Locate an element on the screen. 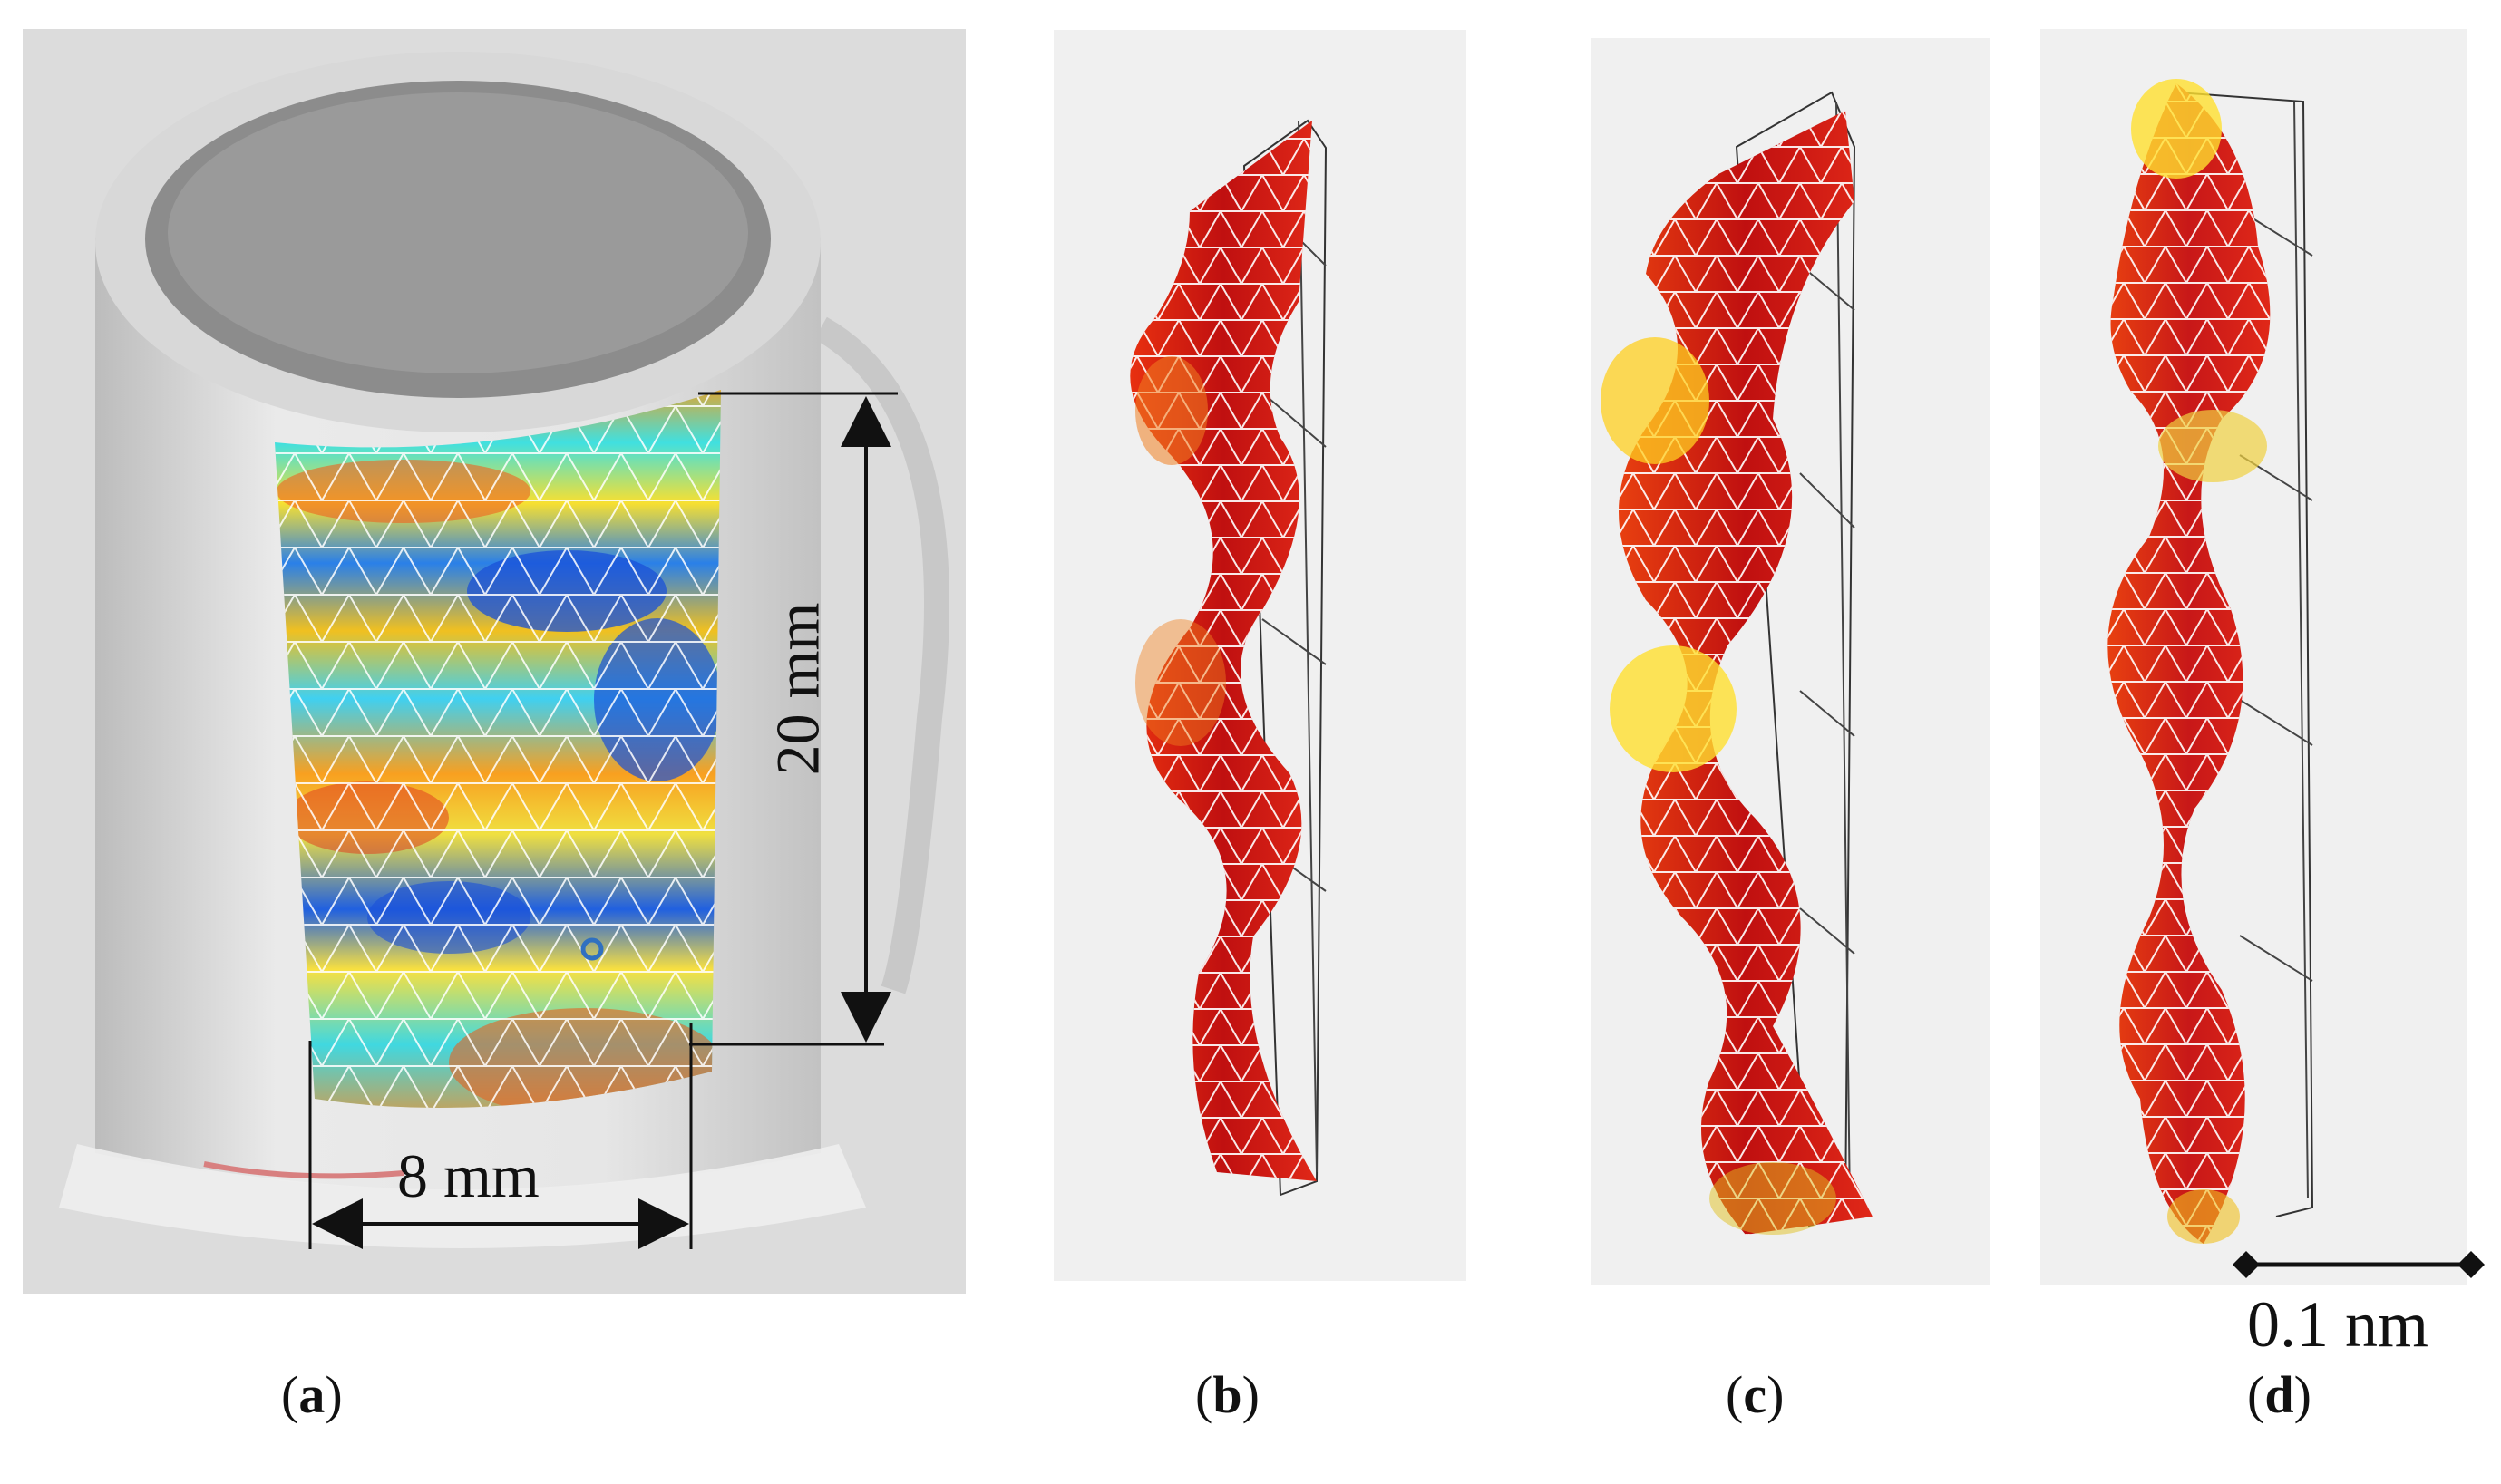 Image resolution: width=2501 pixels, height=1484 pixels. deformation-plot-d is located at coordinates (2253, 657).